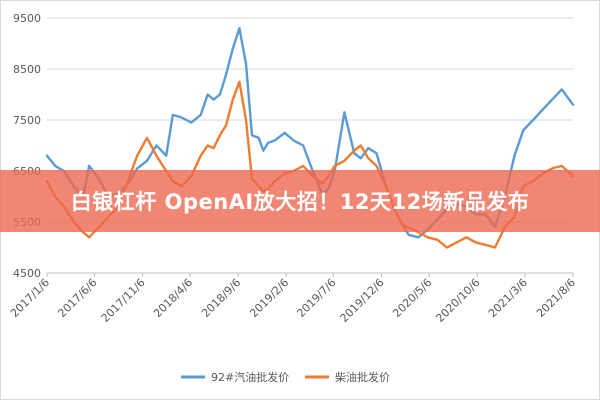 This screenshot has height=401, width=600. I want to click on x-tick-label: 2020/10/6, so click(457, 300).